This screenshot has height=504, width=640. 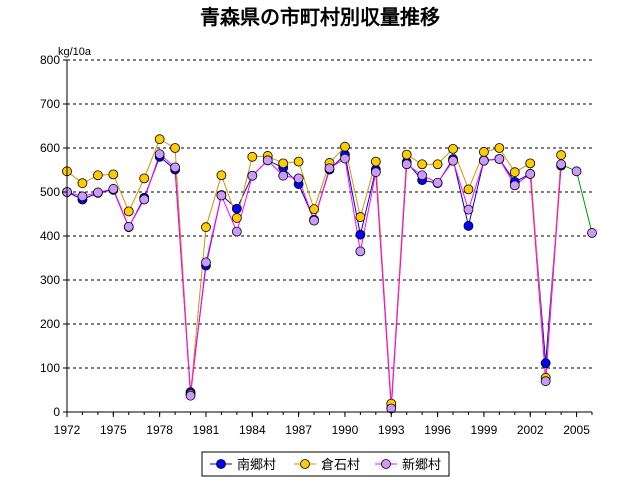 I want to click on y-tick-label: 400, so click(x=50, y=236).